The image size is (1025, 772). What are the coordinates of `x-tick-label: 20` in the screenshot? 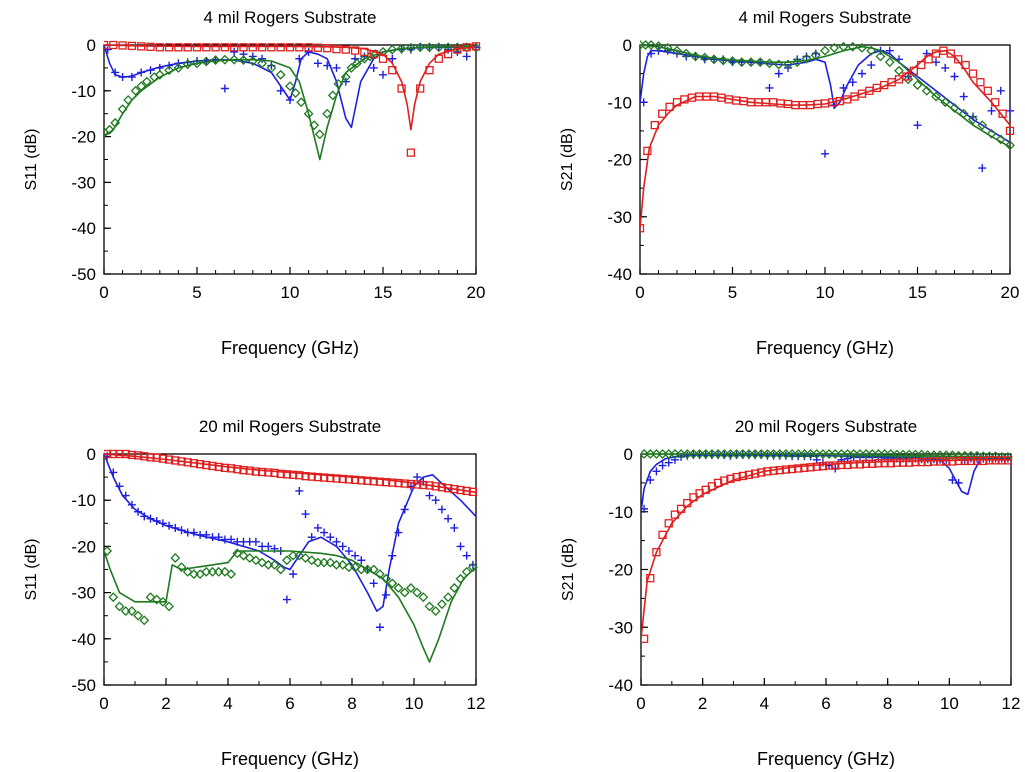 It's located at (1010, 292).